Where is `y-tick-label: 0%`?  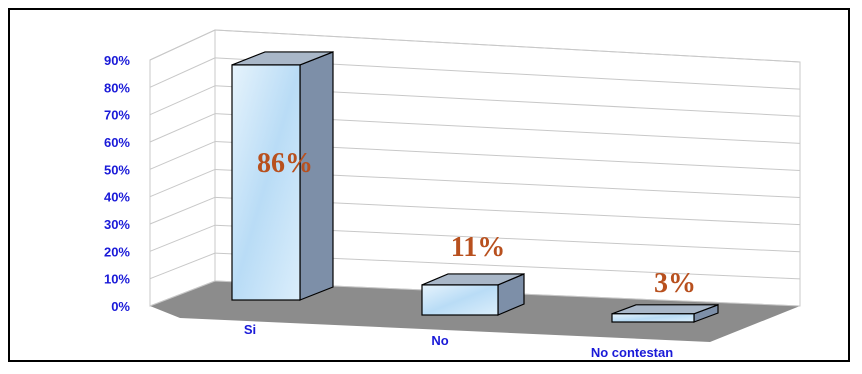
y-tick-label: 0% is located at coordinates (120, 306).